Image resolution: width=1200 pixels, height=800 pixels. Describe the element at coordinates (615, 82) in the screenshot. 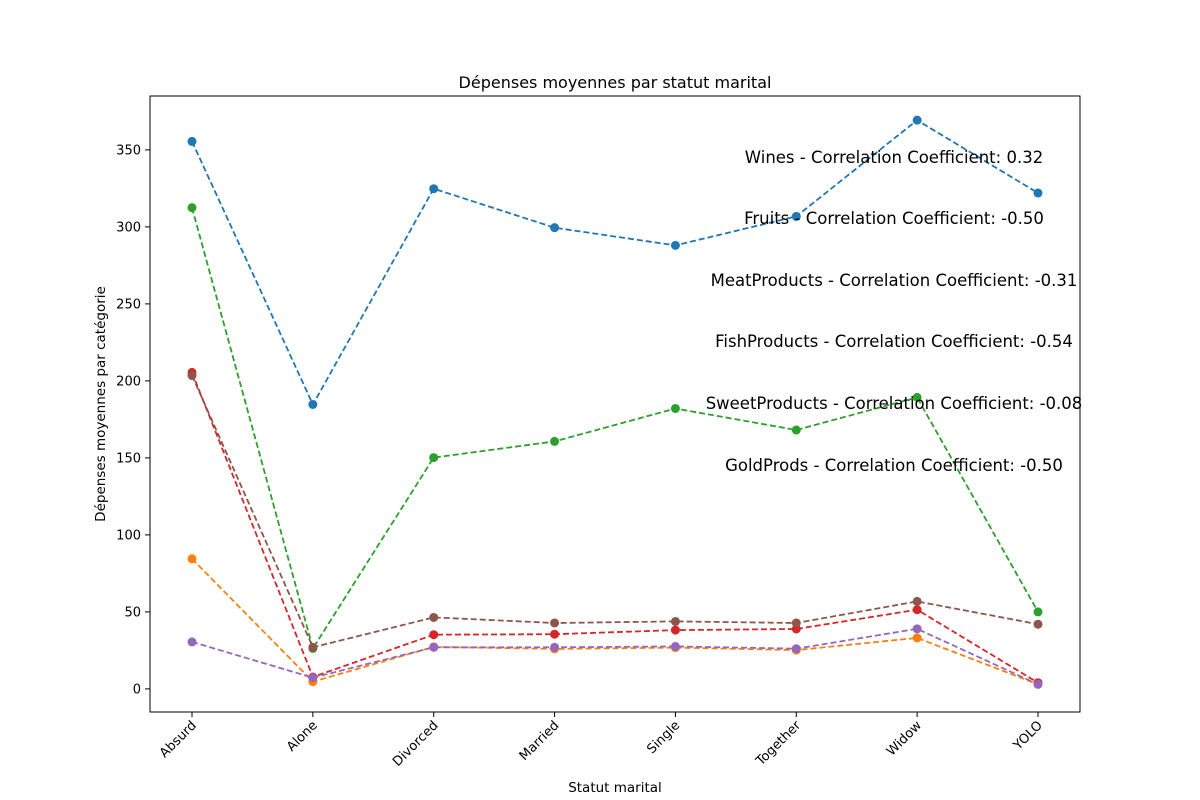

I see `chart-title: Dépenses moyennes par statut marital` at that location.